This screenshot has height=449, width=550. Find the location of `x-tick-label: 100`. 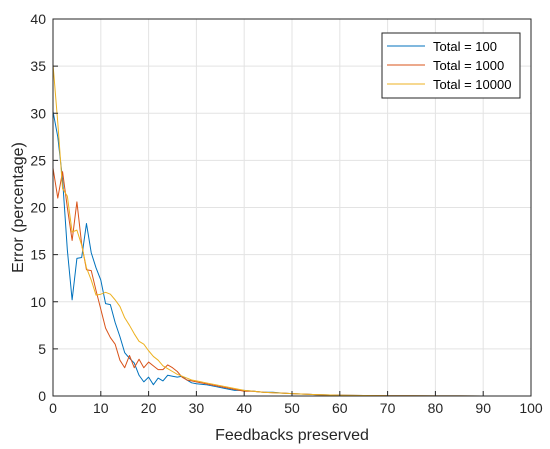

x-tick-label: 100 is located at coordinates (531, 408).